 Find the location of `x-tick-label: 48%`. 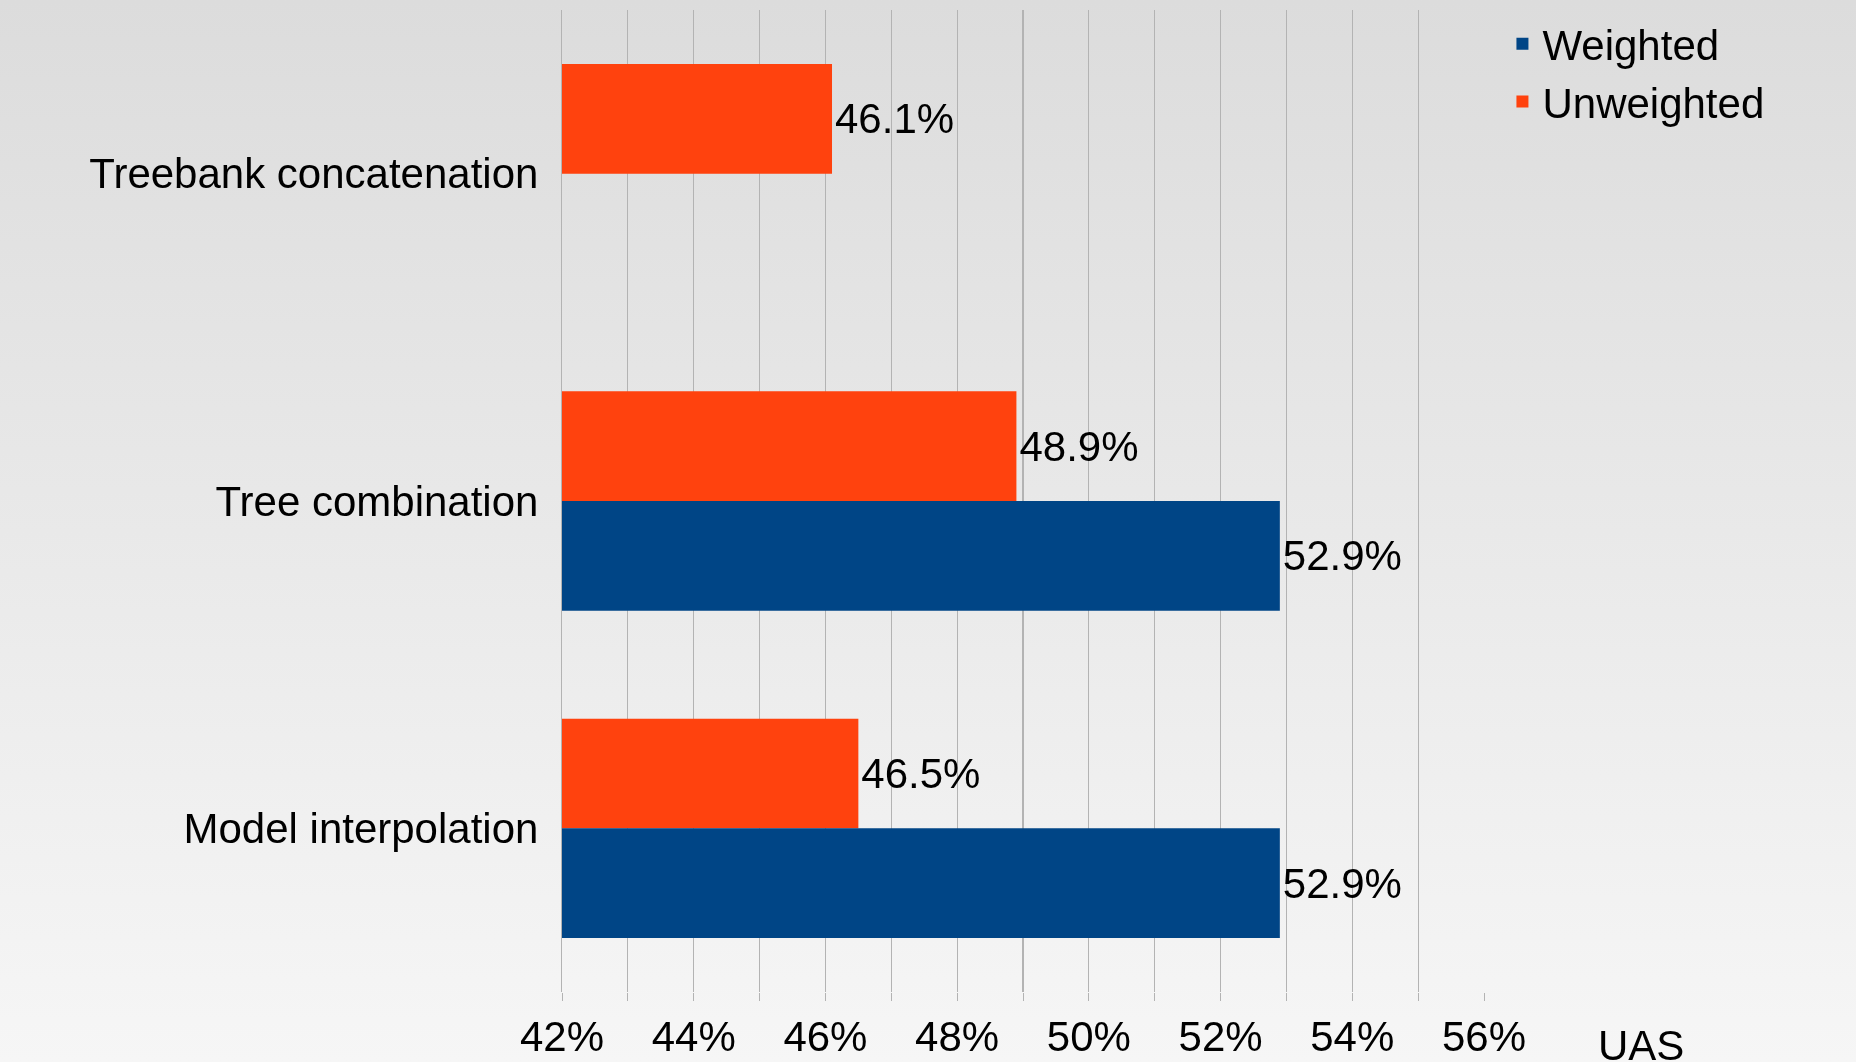

x-tick-label: 48% is located at coordinates (957, 1037).